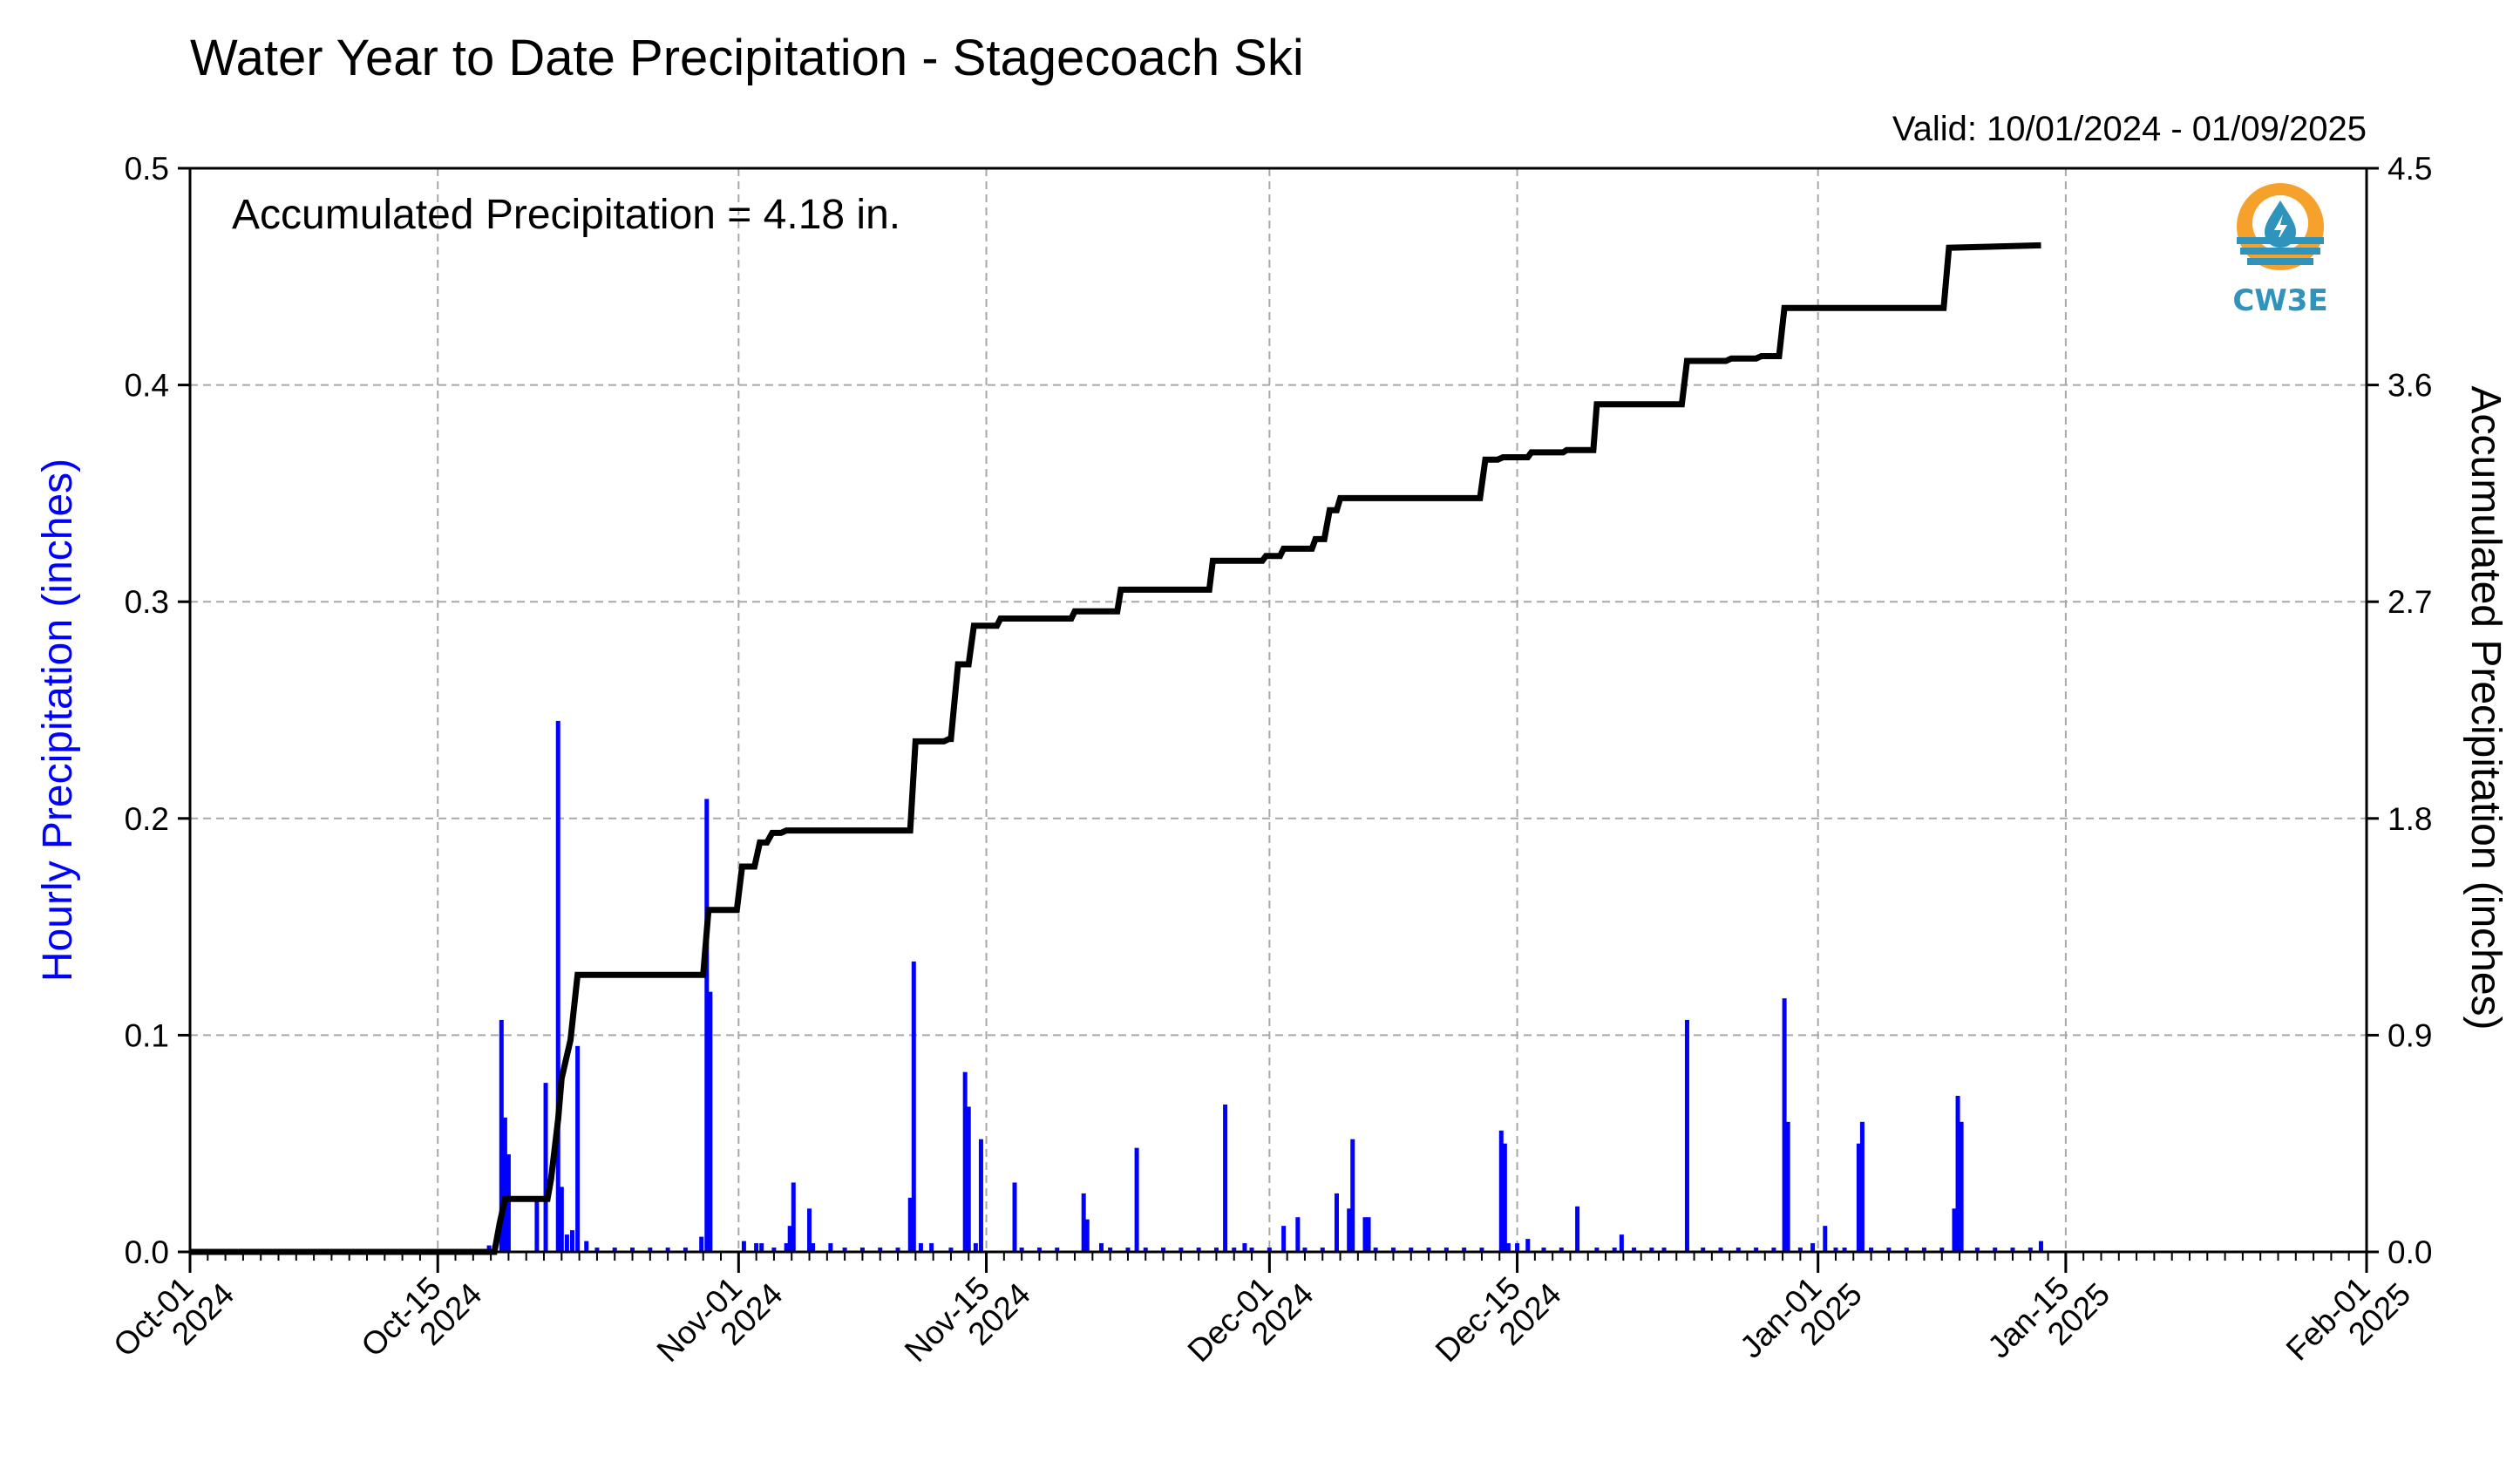 Image resolution: width=2520 pixels, height=1462 pixels. I want to click on left-tick-label: 0.0, so click(147, 1252).